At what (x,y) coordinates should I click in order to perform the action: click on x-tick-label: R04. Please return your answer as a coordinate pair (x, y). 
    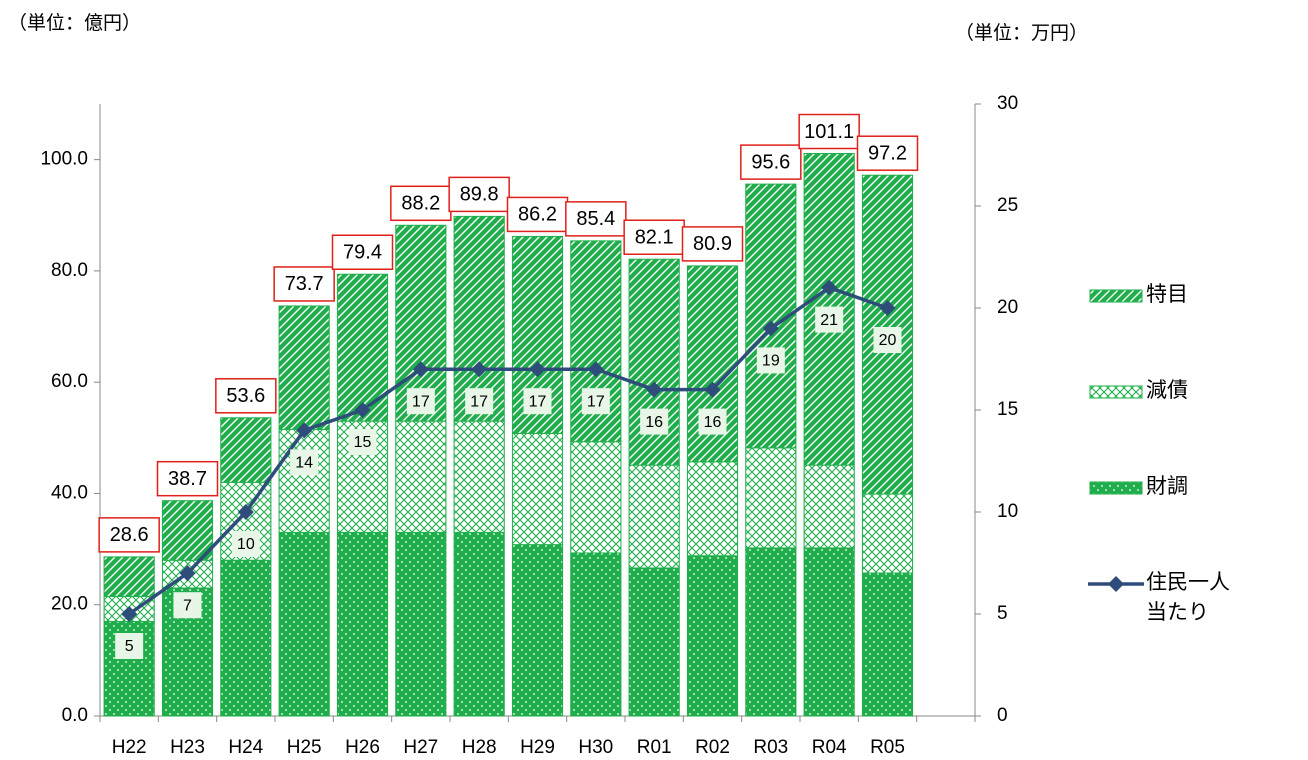
    Looking at the image, I should click on (829, 747).